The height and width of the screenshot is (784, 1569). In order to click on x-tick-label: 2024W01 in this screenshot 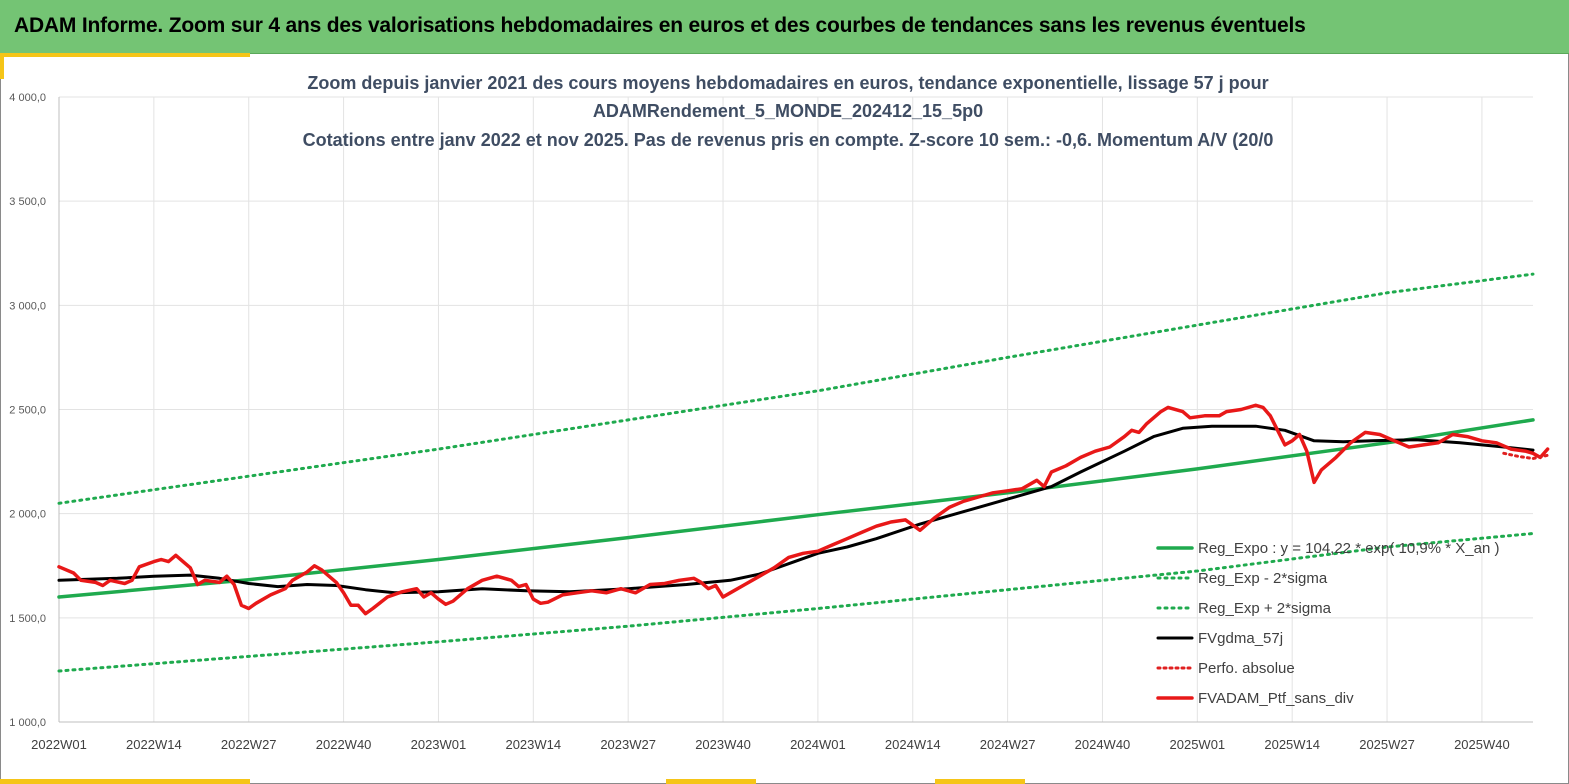, I will do `click(818, 744)`.